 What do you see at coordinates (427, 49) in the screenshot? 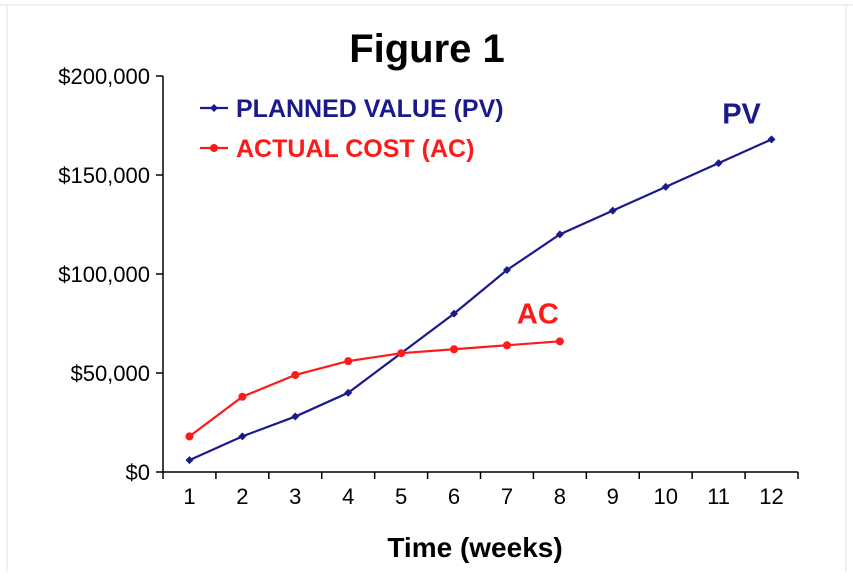
I see `chart-title: Figure 1` at bounding box center [427, 49].